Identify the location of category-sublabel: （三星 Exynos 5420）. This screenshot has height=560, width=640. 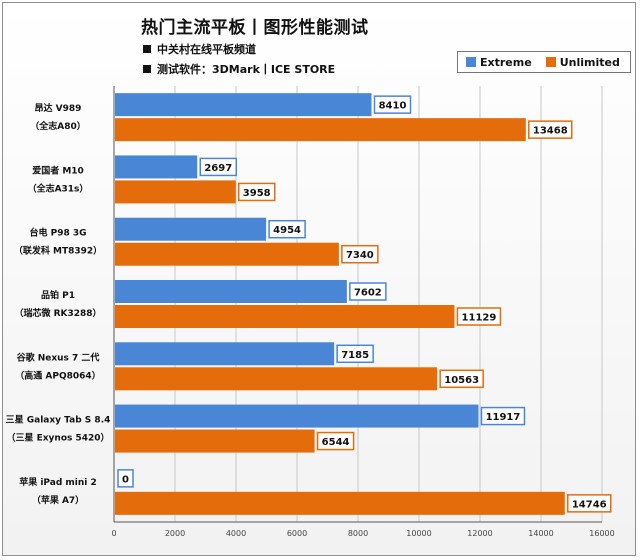
(57, 438).